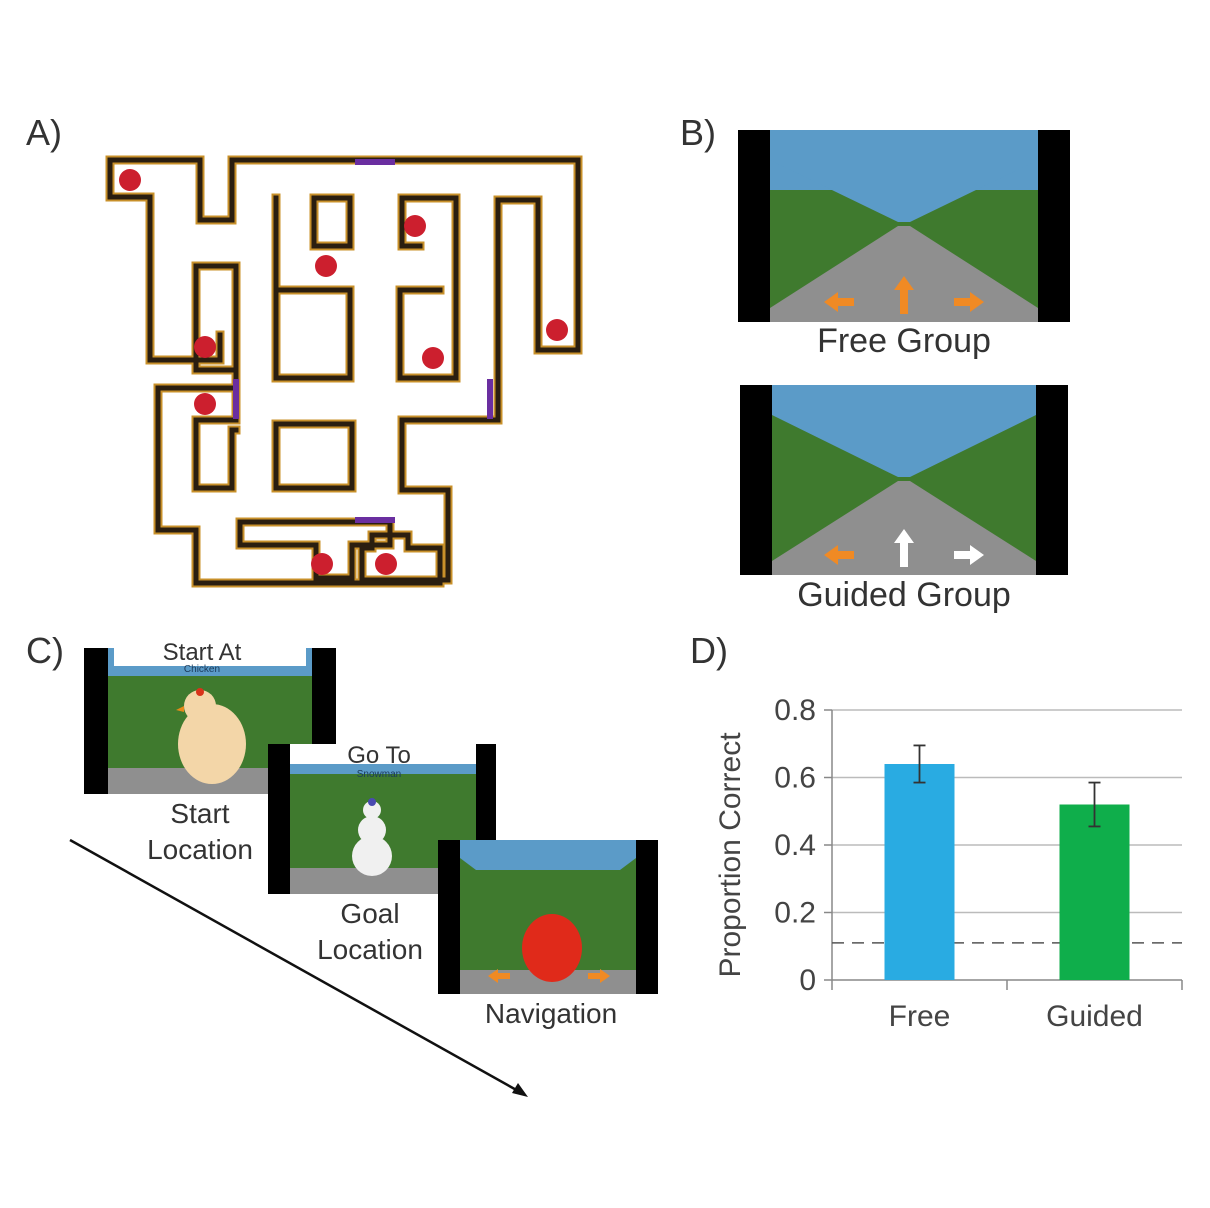  I want to click on red-ball-icon, so click(552, 948).